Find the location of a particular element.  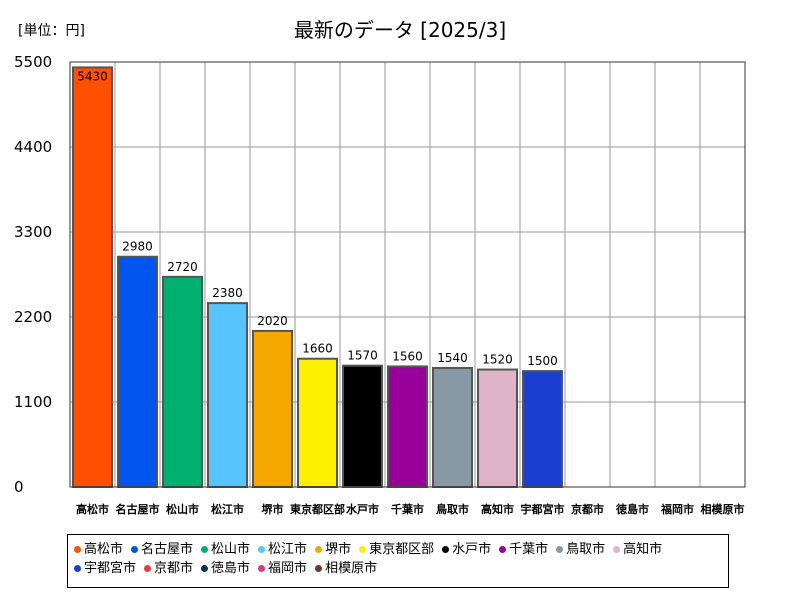

legend-label: 鳥取市 is located at coordinates (586, 549).